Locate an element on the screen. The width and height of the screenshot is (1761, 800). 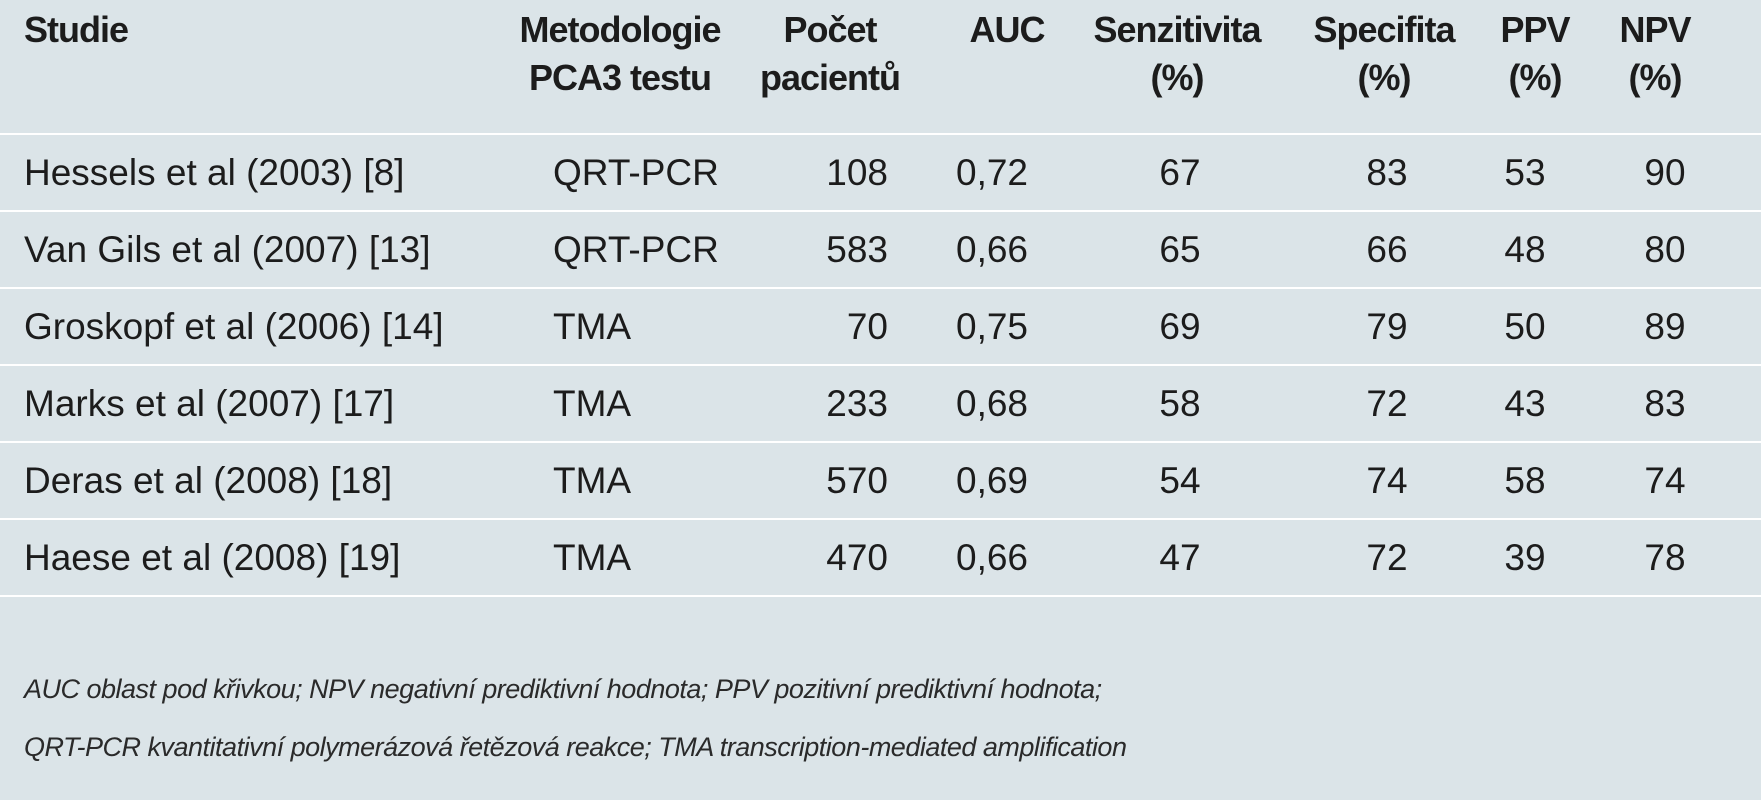
cell-auc: 0,75 is located at coordinates (992, 326).